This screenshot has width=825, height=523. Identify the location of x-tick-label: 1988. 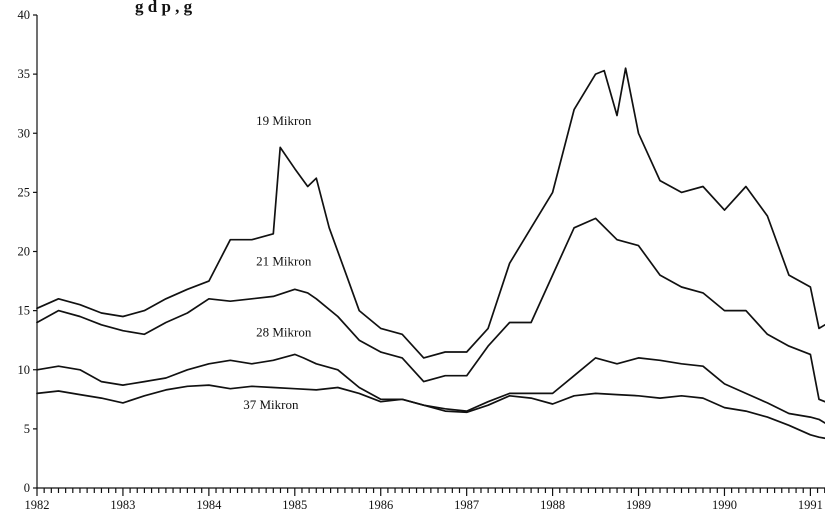
(552, 505).